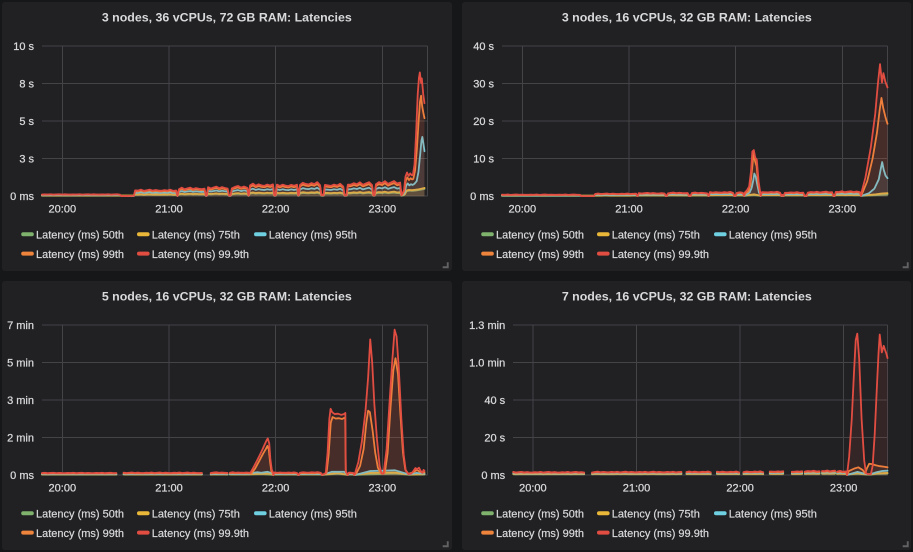 The height and width of the screenshot is (552, 913). Describe the element at coordinates (20, 439) in the screenshot. I see `svg-text: 2 min` at that location.